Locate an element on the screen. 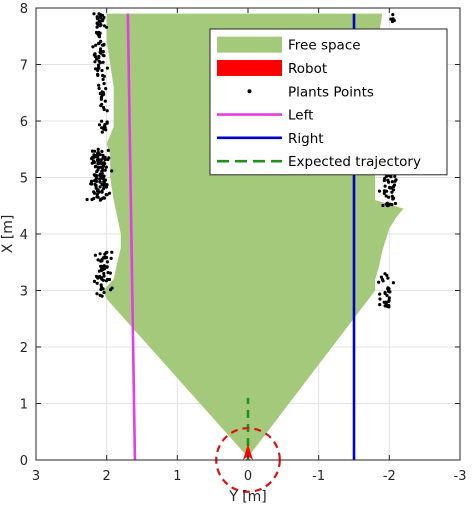 This screenshot has width=474, height=511. legend-label: Robot is located at coordinates (307, 69).